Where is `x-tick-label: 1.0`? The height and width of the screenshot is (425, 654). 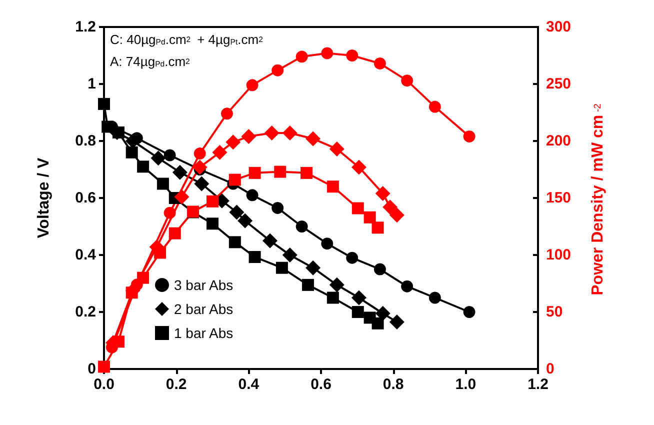
x-tick-label: 1.0 is located at coordinates (465, 384).